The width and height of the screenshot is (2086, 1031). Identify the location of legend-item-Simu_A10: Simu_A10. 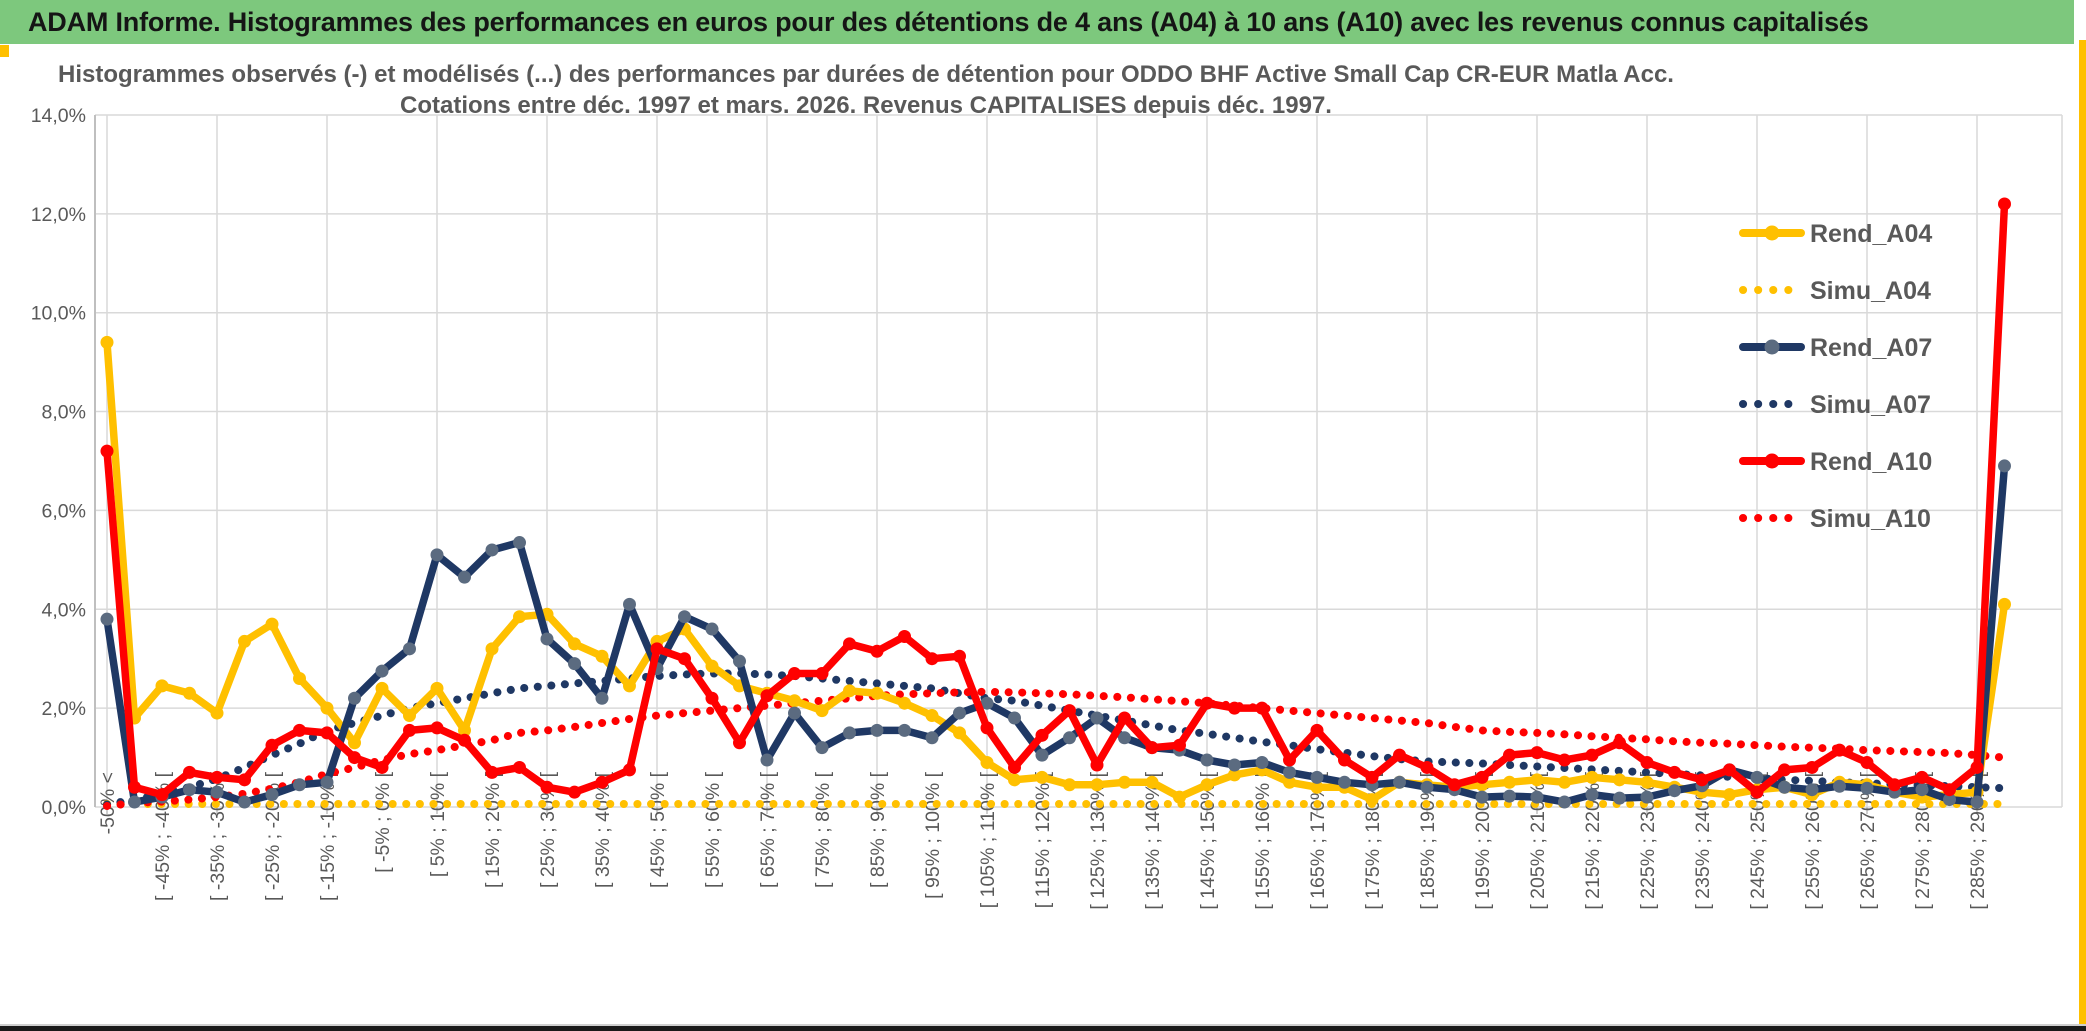
(1835, 519).